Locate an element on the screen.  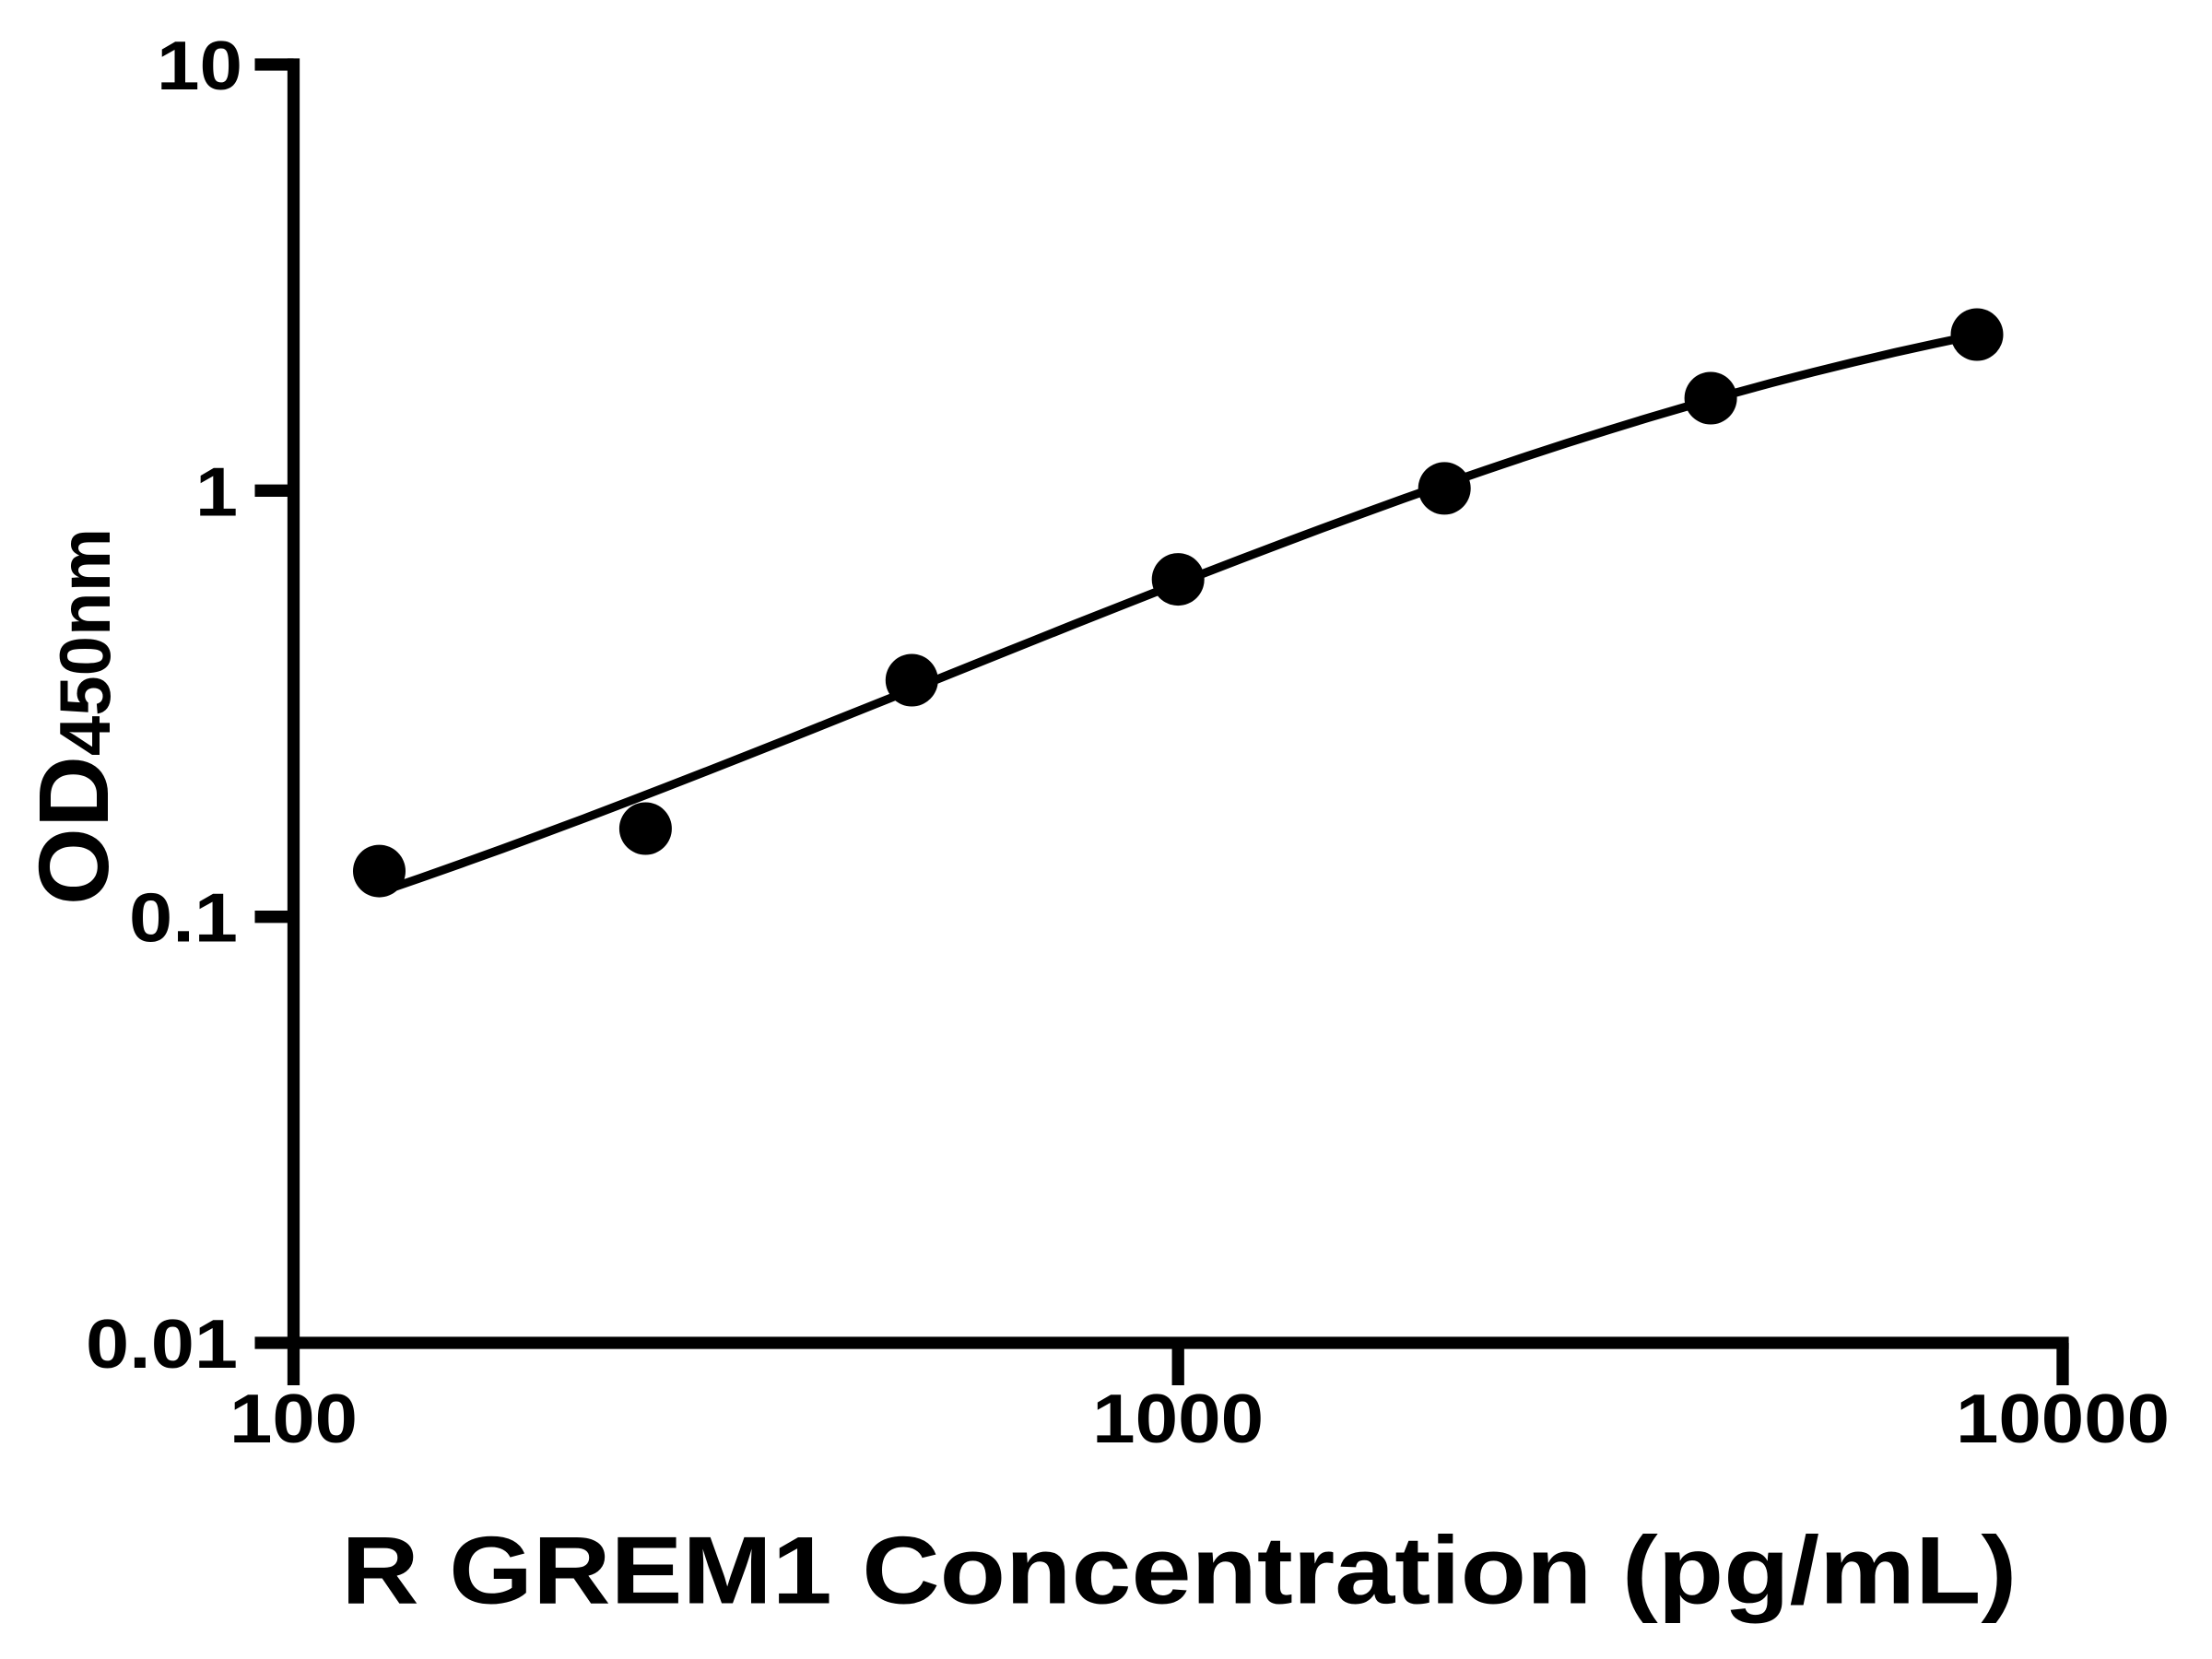
svg-text: 100 is located at coordinates (293, 1418).